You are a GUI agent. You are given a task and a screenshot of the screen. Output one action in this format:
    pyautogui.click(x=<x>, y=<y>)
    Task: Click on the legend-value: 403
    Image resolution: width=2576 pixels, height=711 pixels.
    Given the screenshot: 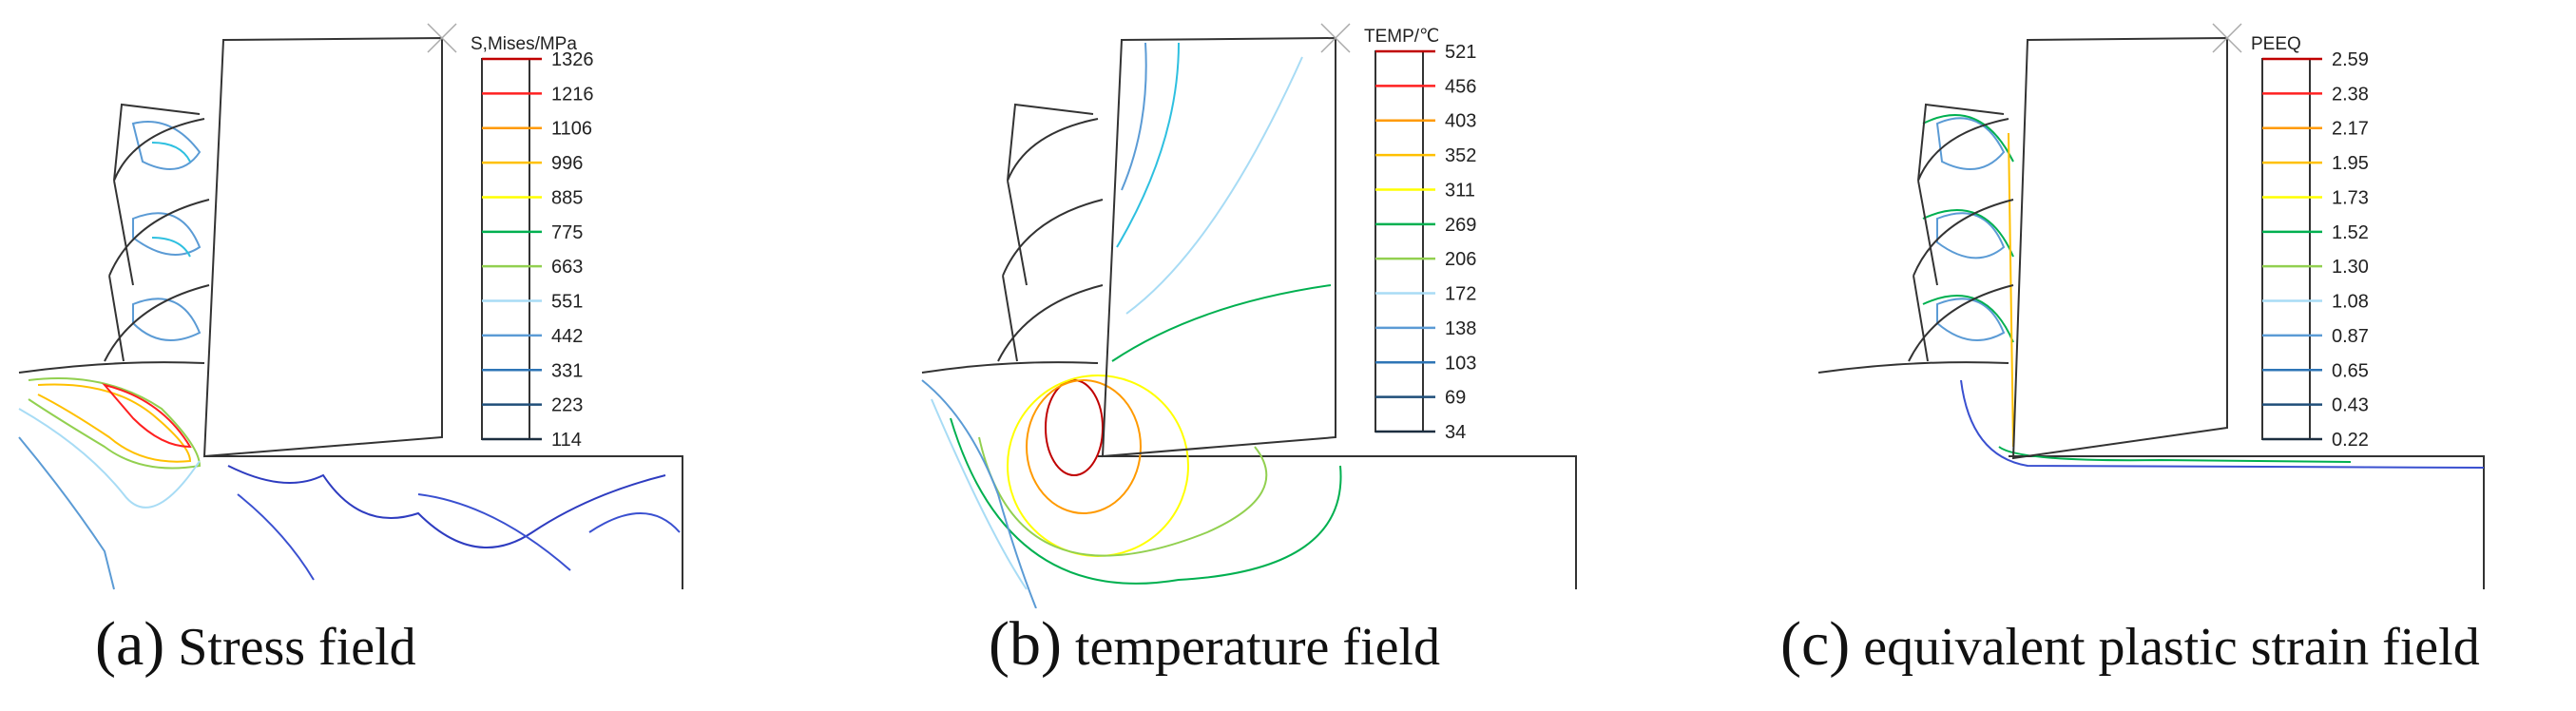 What is the action you would take?
    pyautogui.click(x=1461, y=122)
    